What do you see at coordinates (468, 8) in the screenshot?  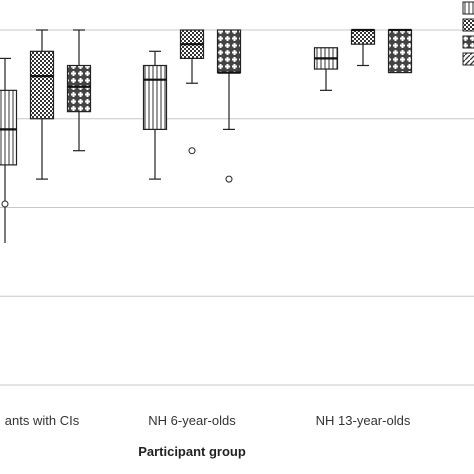 I see `legend-swatch-vertical-lines` at bounding box center [468, 8].